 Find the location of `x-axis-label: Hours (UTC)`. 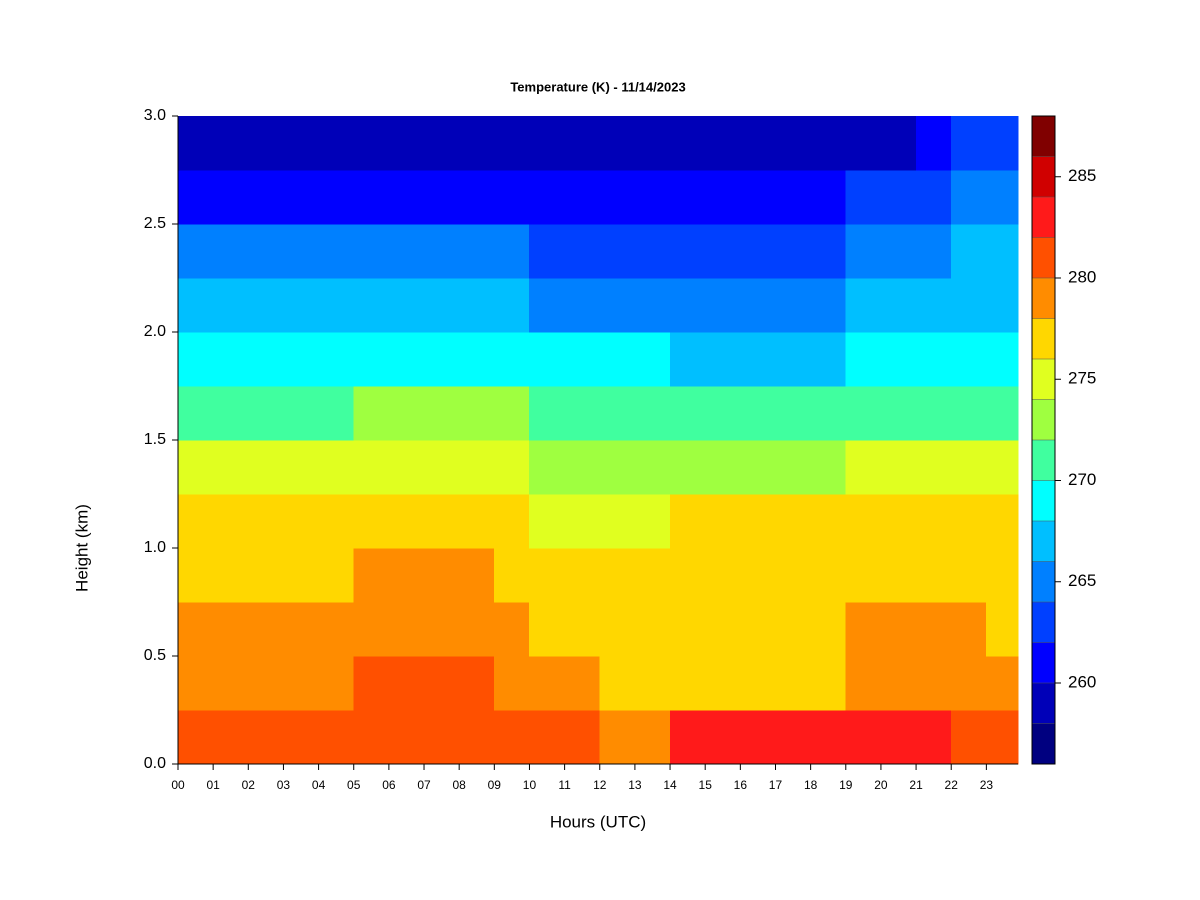

x-axis-label: Hours (UTC) is located at coordinates (598, 821).